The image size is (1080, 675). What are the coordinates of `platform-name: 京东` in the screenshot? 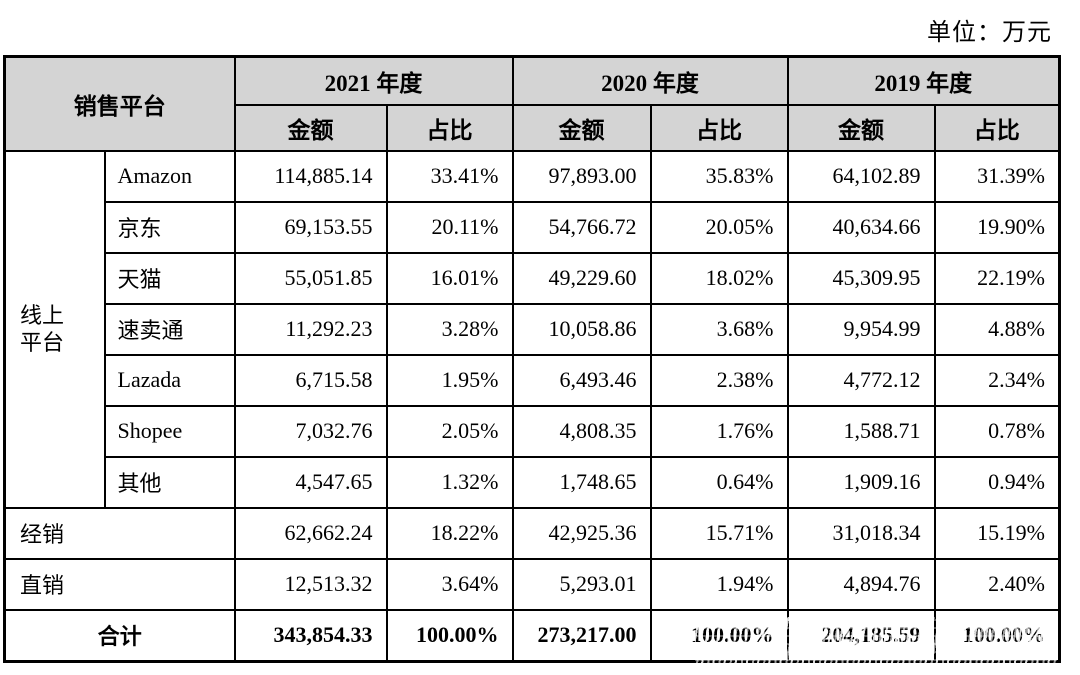 It's located at (169, 227).